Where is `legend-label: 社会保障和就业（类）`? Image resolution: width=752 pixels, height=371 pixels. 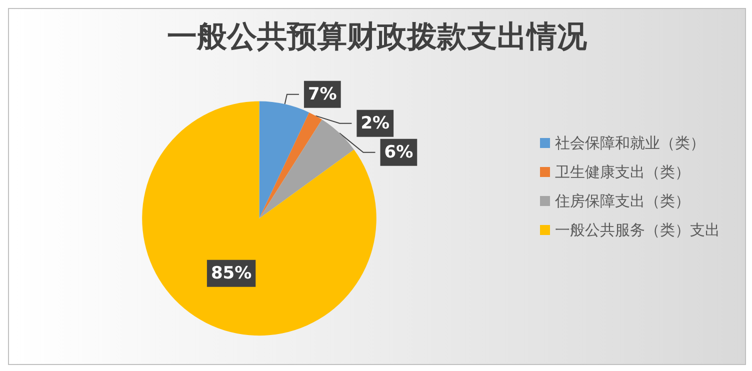 legend-label: 社会保障和就业（类） is located at coordinates (630, 143).